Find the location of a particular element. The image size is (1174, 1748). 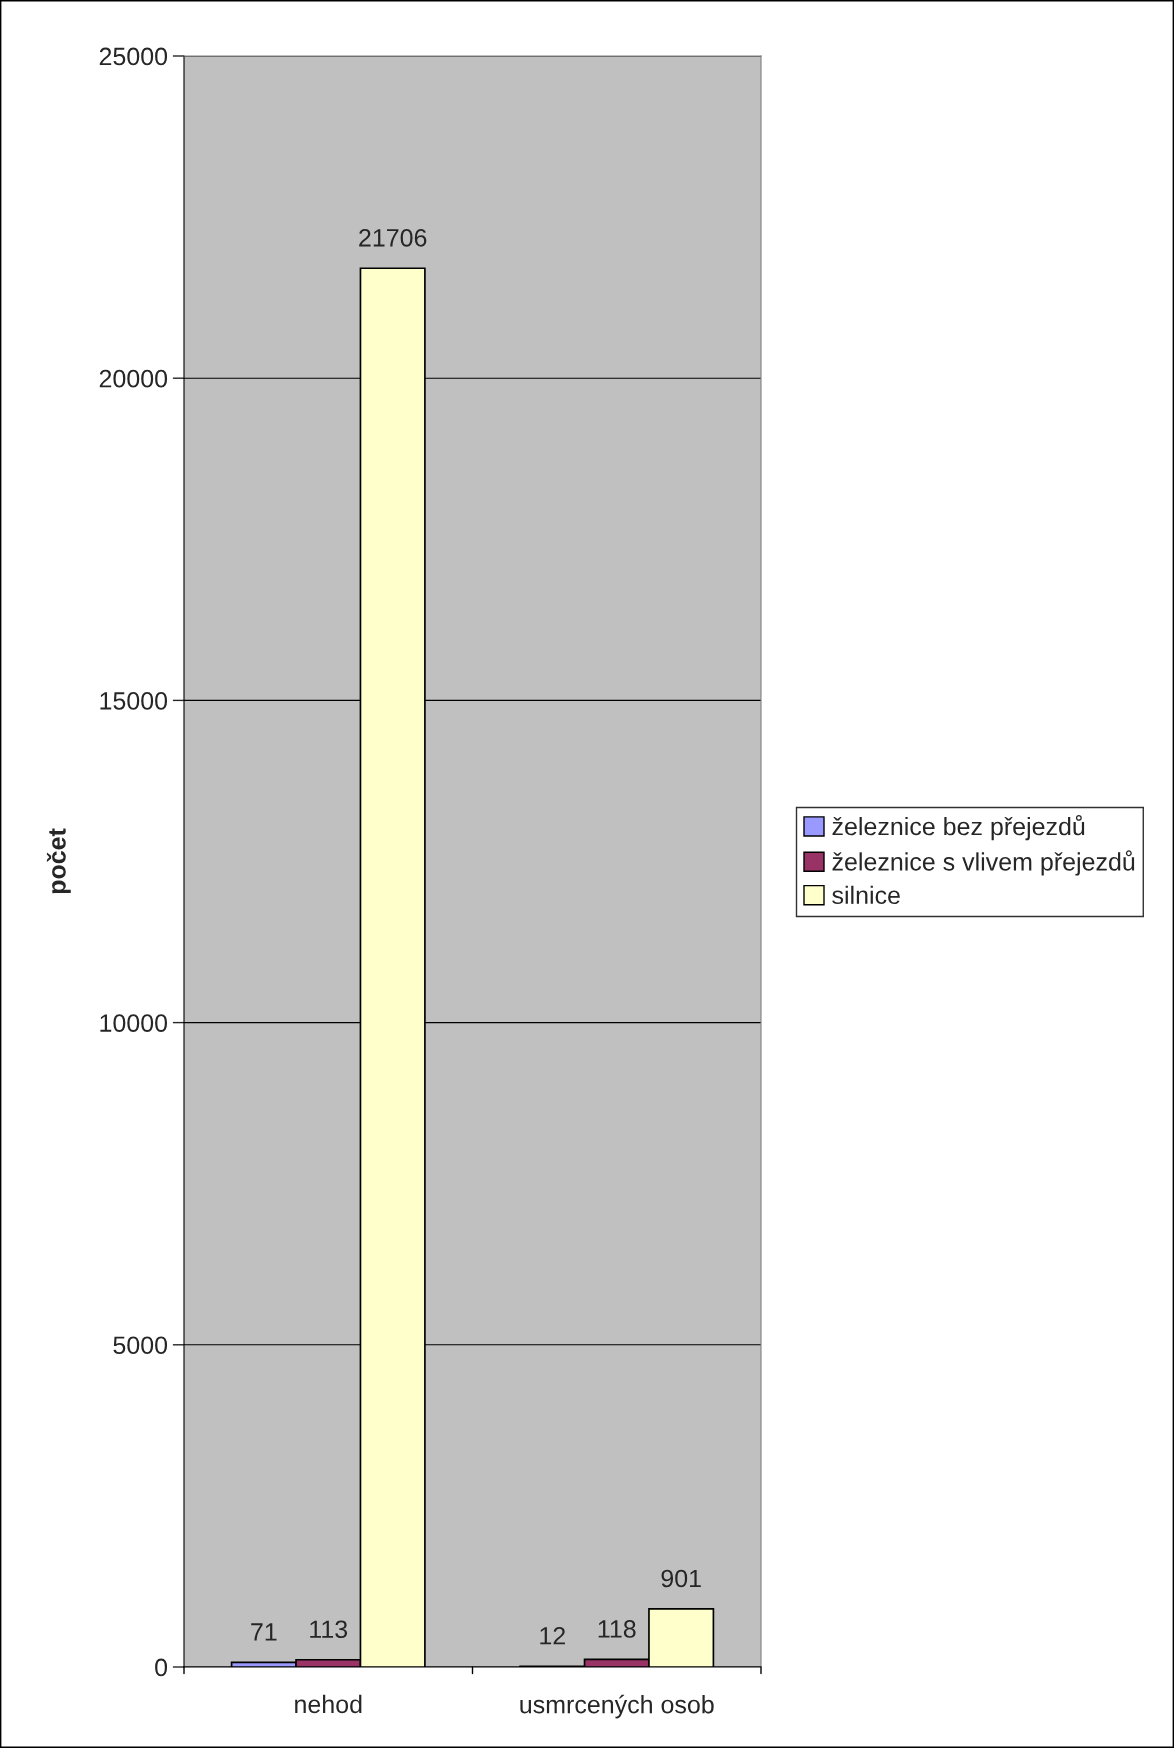

y-tick-label: 5000 is located at coordinates (140, 1345).